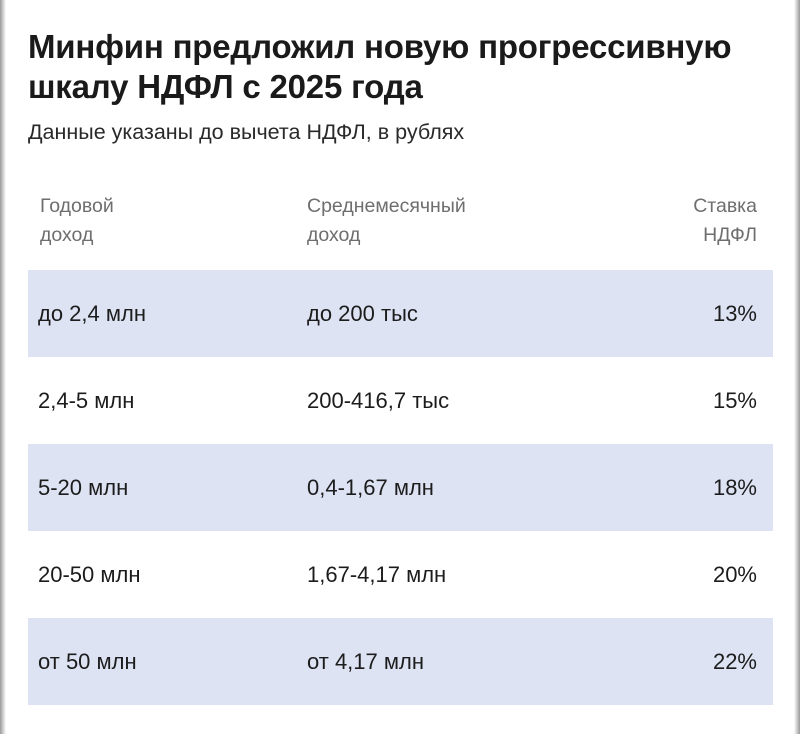 The width and height of the screenshot is (800, 734). What do you see at coordinates (370, 487) in the screenshot?
I see `monthly-income-cell: 0,4-1,67 млн` at bounding box center [370, 487].